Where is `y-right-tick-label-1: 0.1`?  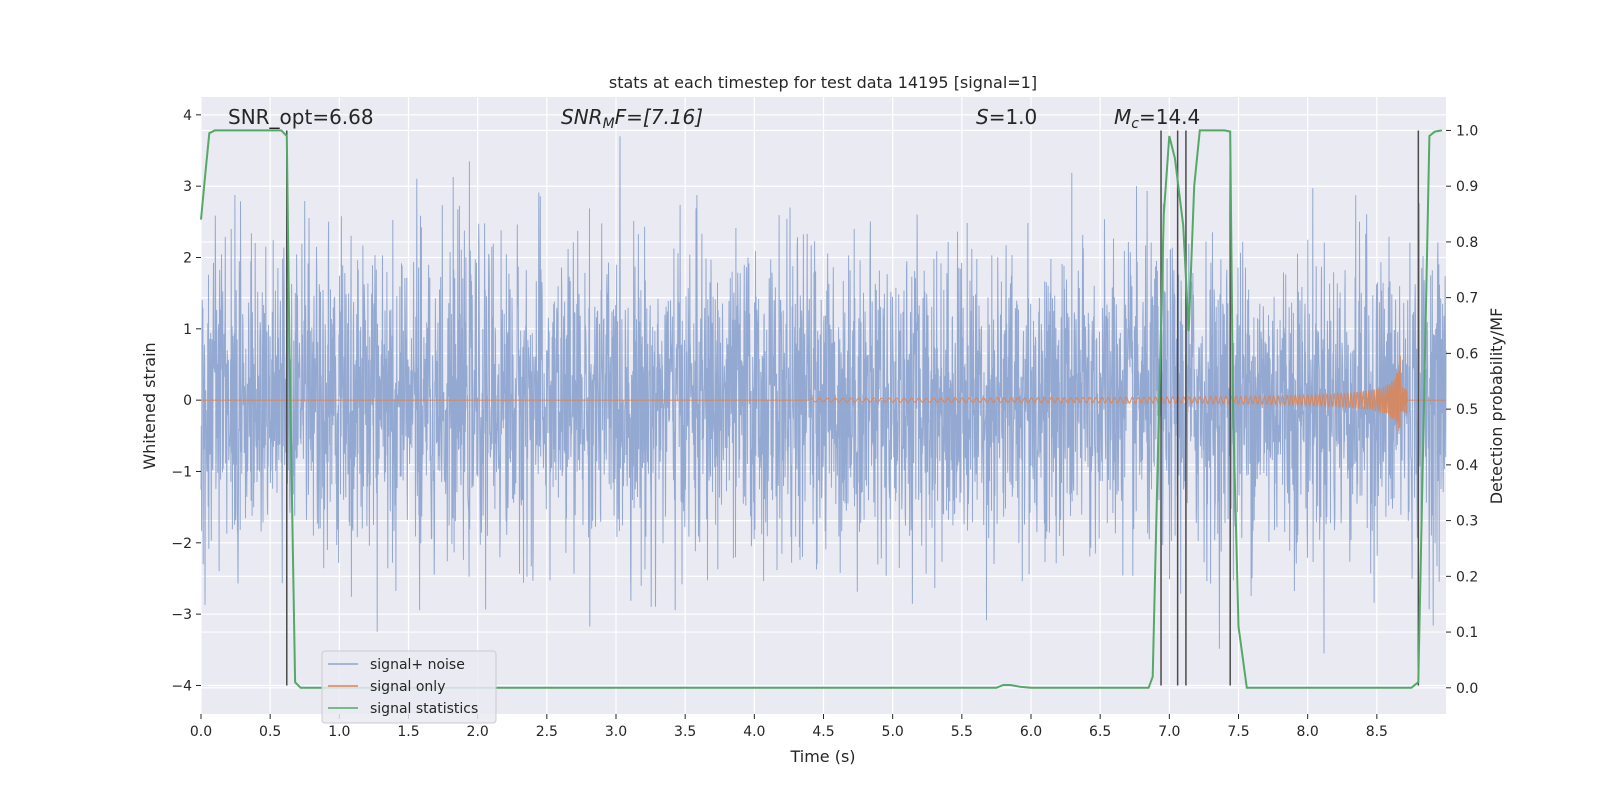 y-right-tick-label-1: 0.1 is located at coordinates (1467, 633).